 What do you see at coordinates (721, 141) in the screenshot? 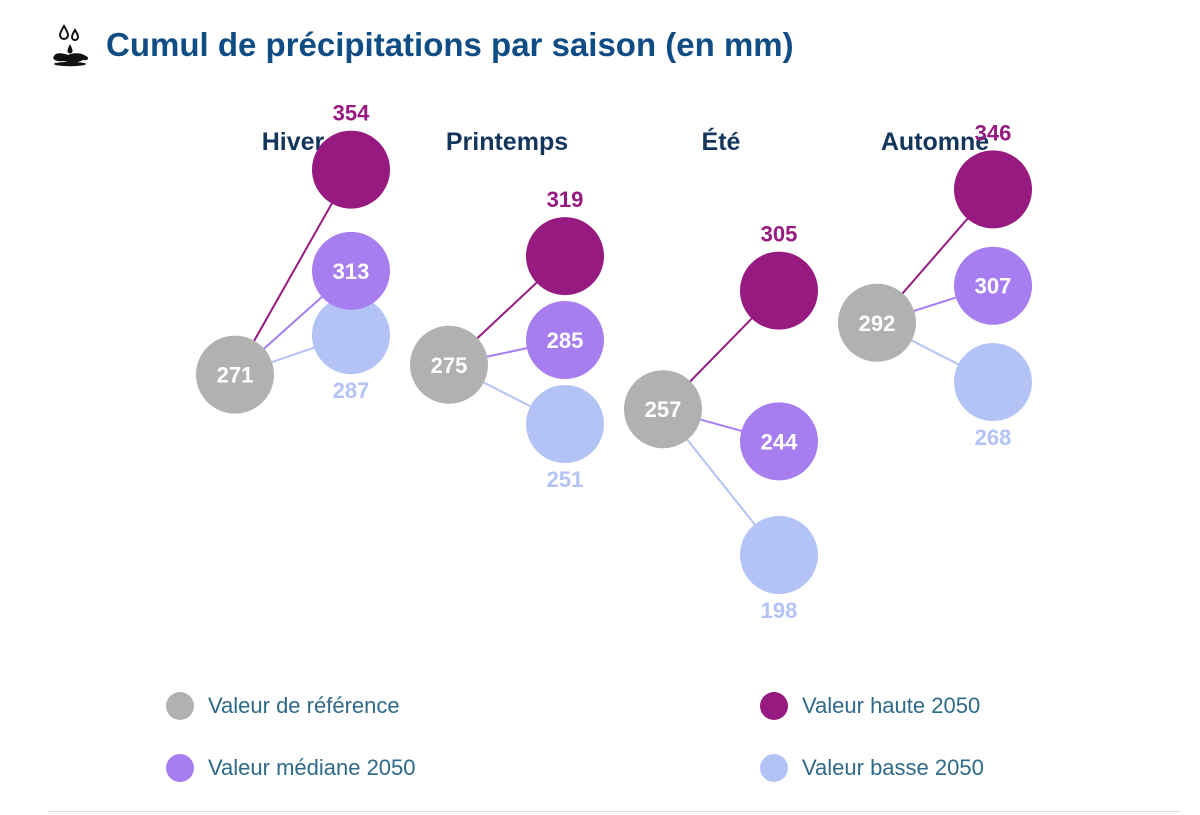
I see `season-label: Été` at bounding box center [721, 141].